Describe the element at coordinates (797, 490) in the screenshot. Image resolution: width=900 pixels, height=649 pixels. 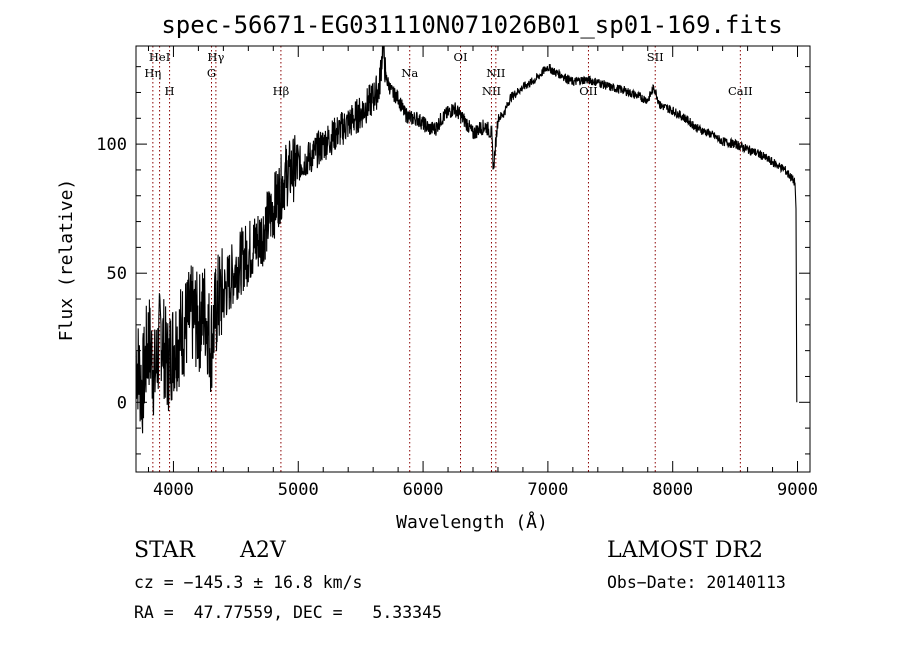
I see `x-tick-label: 9000` at that location.